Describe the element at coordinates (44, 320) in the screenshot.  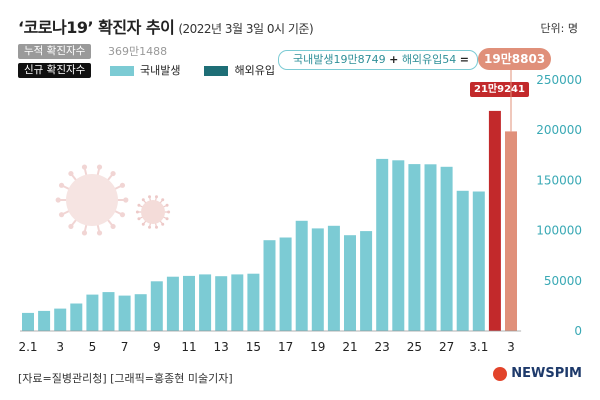
I see `bar-2.2` at that location.